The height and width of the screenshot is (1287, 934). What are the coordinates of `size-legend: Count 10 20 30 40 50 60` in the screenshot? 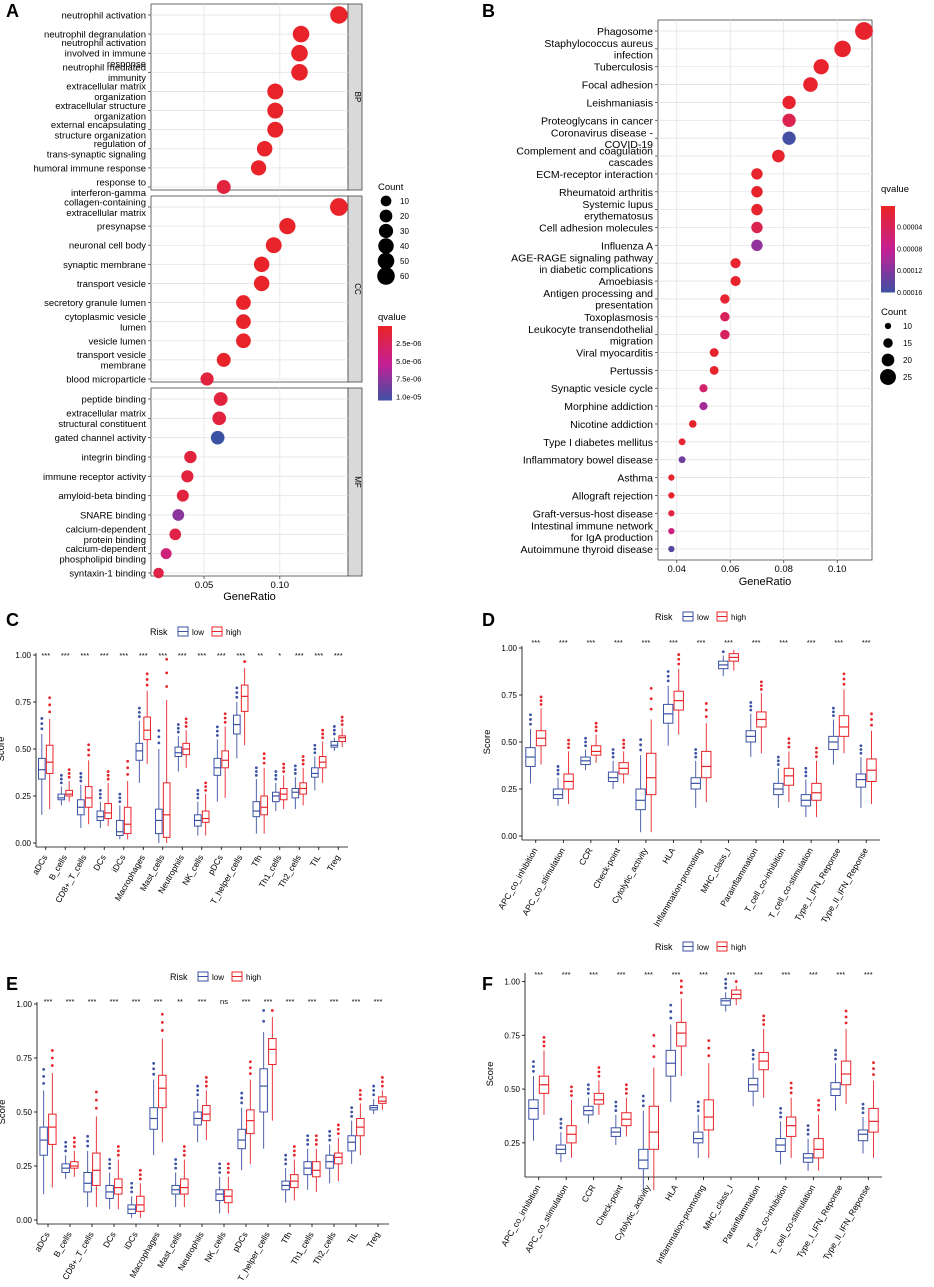 It's located at (393, 233).